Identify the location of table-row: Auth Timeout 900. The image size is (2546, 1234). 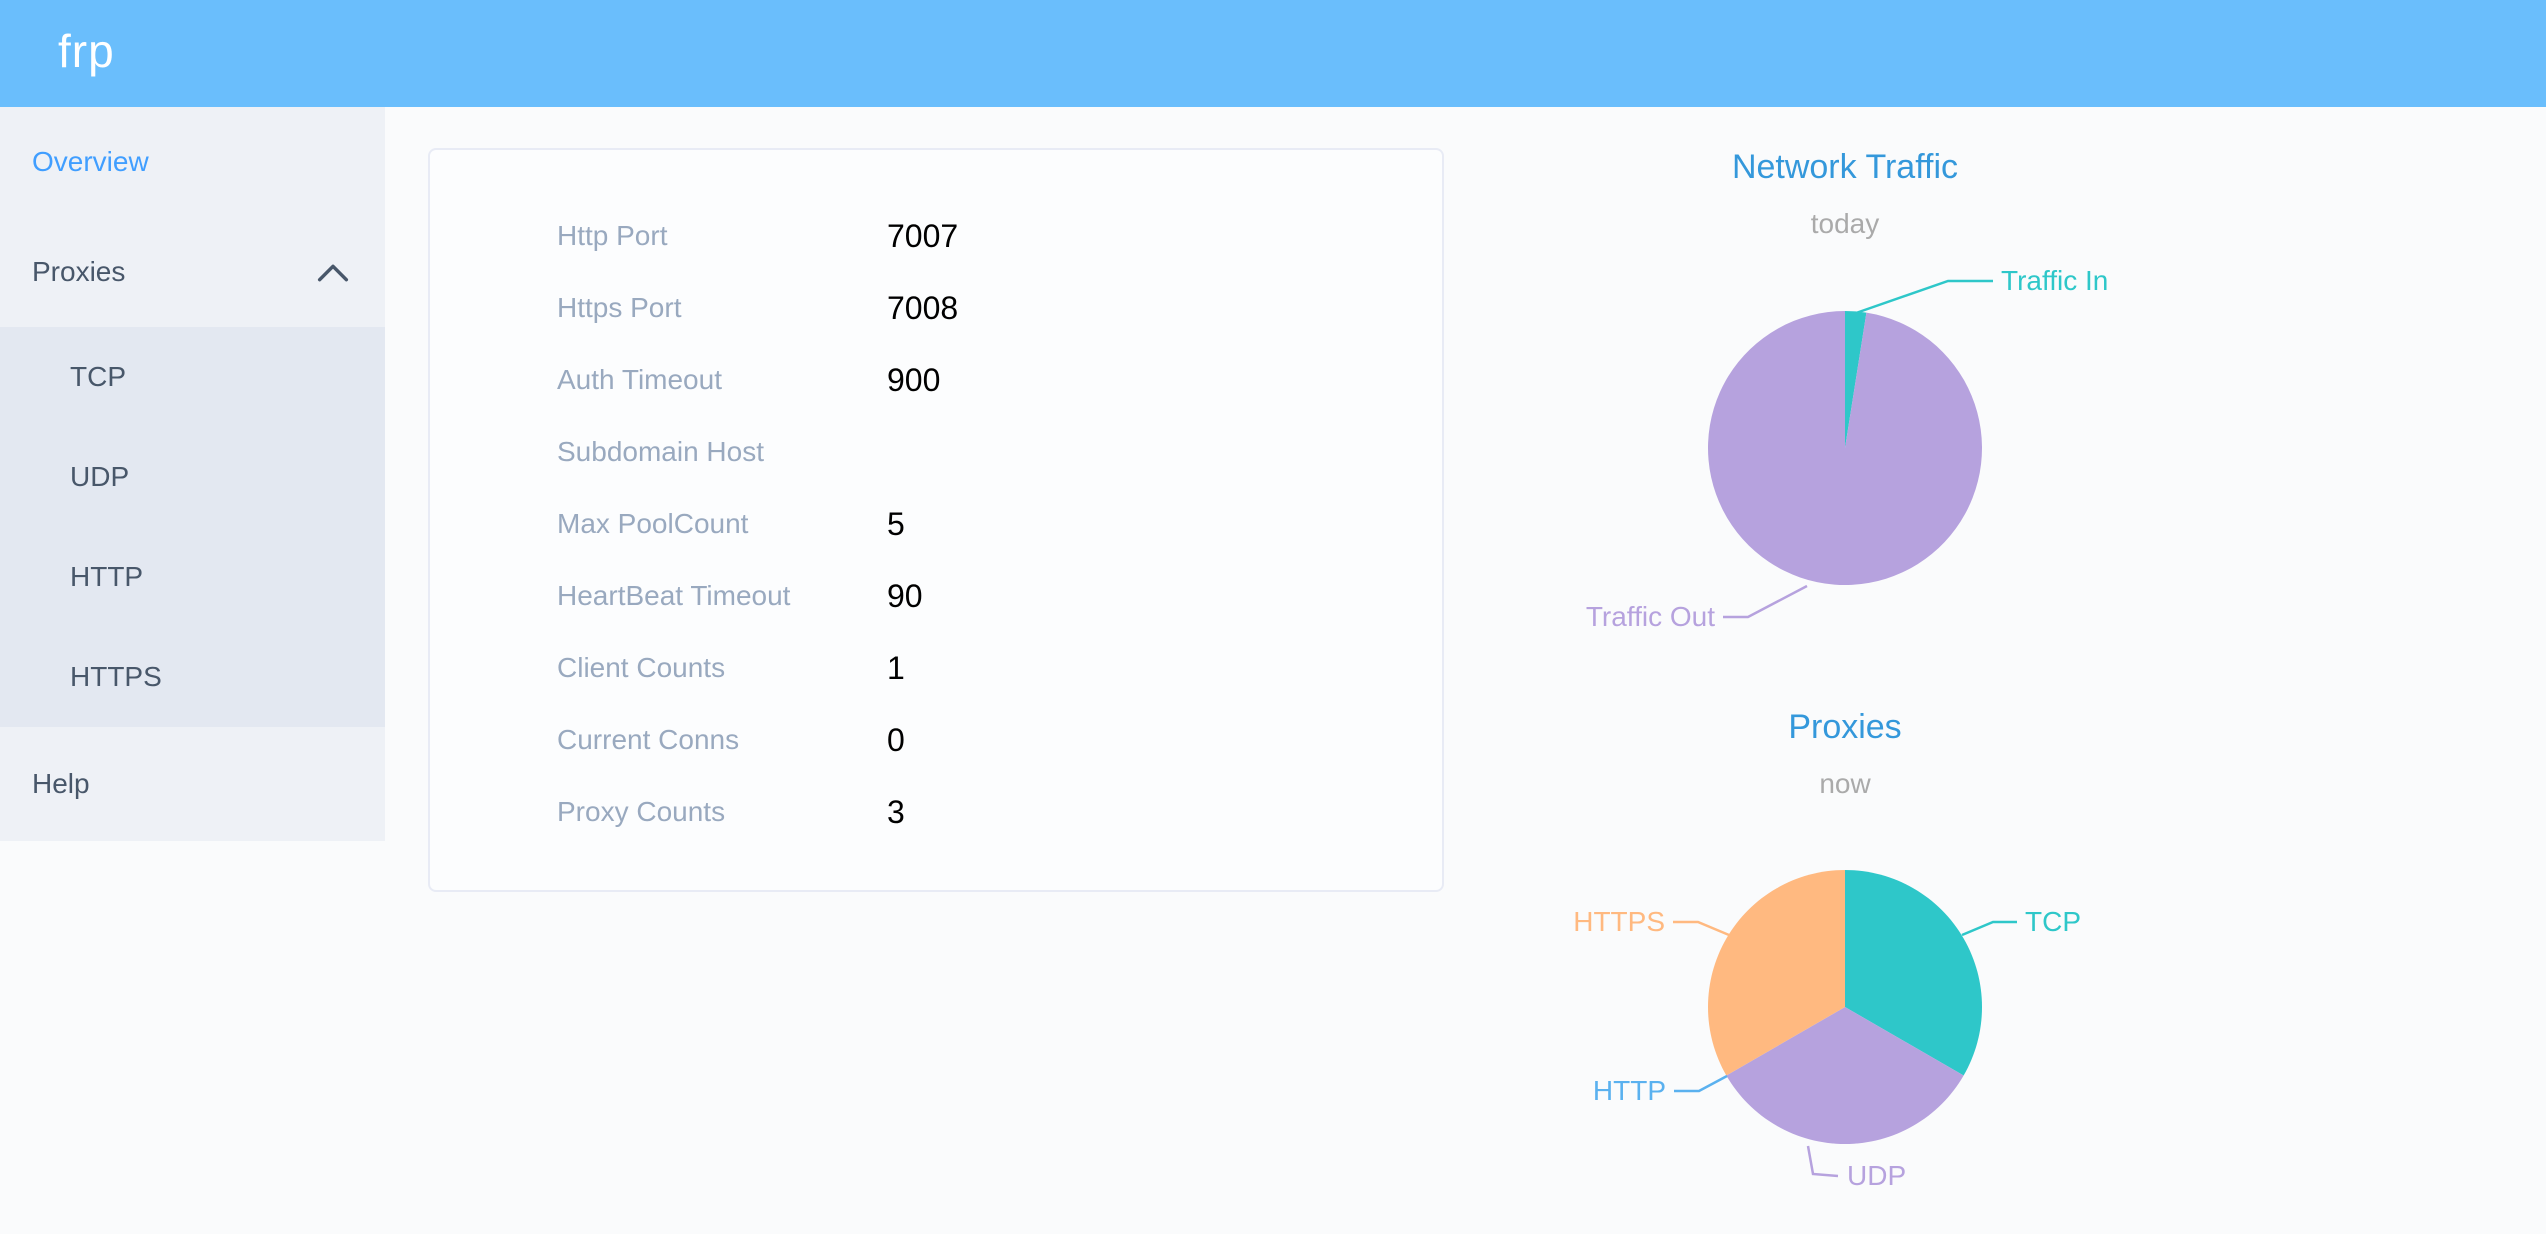
(999, 380).